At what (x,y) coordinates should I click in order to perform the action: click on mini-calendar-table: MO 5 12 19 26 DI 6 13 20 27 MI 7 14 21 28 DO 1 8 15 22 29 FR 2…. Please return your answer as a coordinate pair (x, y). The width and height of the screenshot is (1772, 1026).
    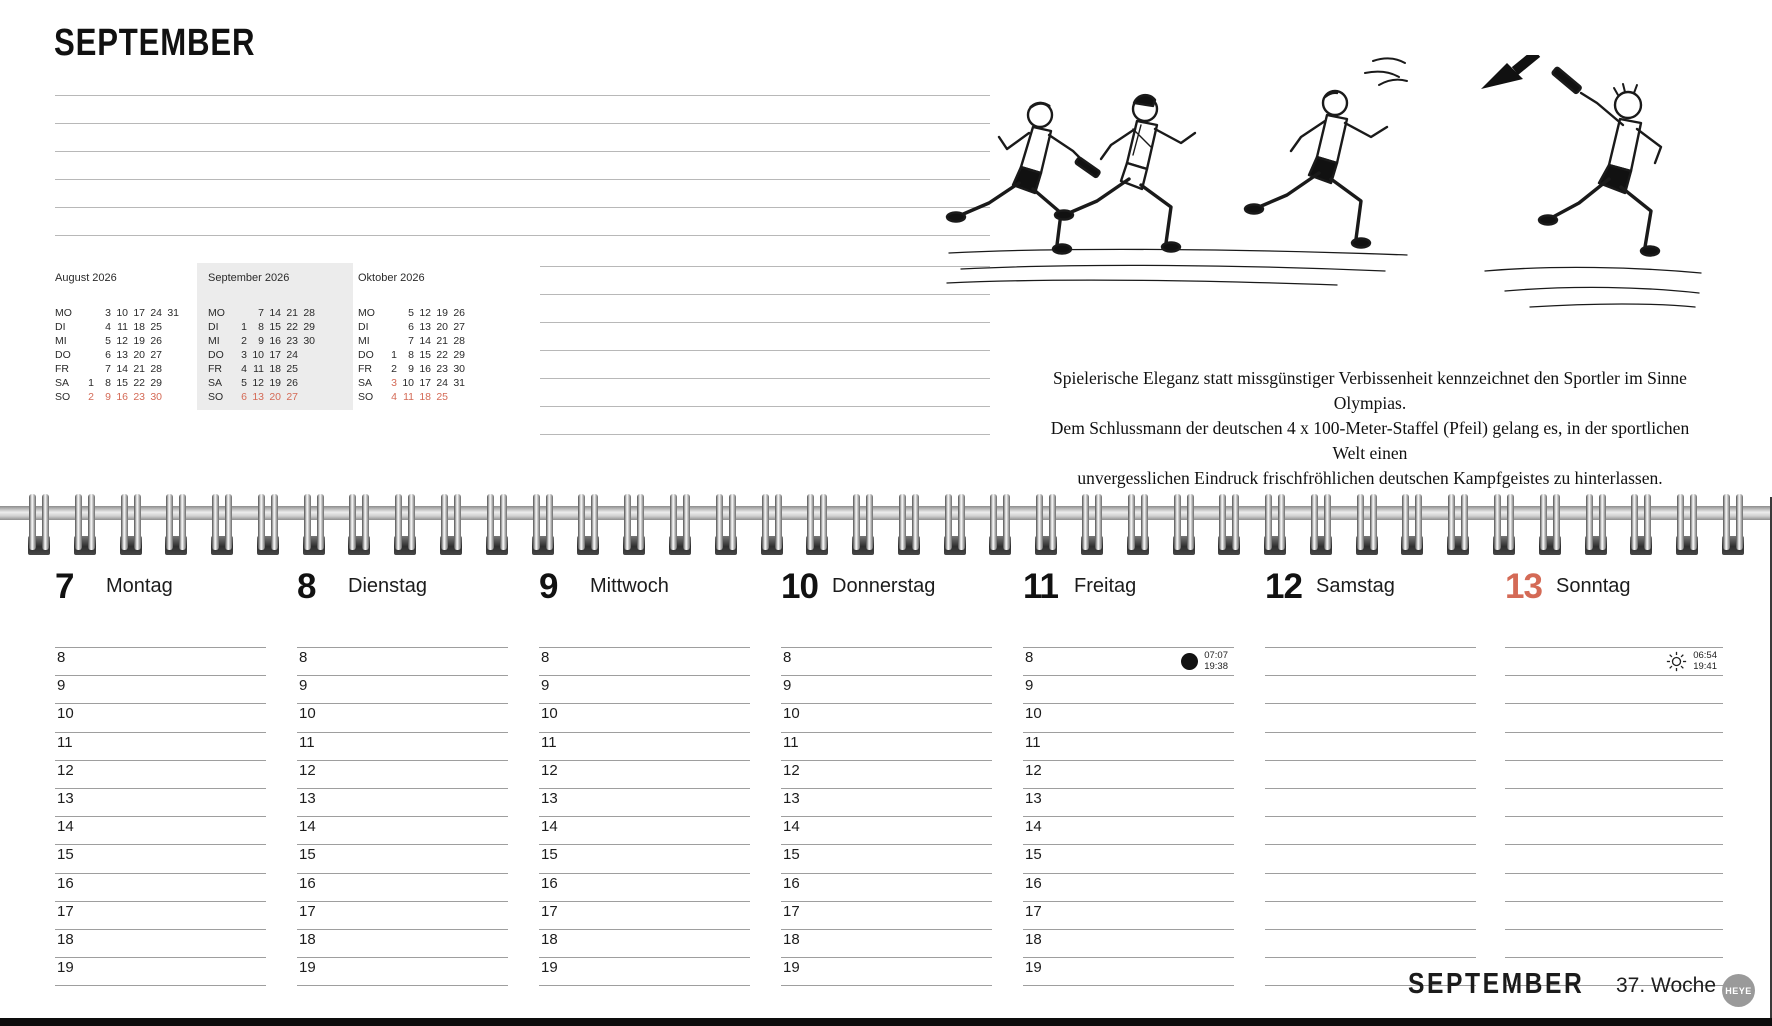
    Looking at the image, I should click on (411, 355).